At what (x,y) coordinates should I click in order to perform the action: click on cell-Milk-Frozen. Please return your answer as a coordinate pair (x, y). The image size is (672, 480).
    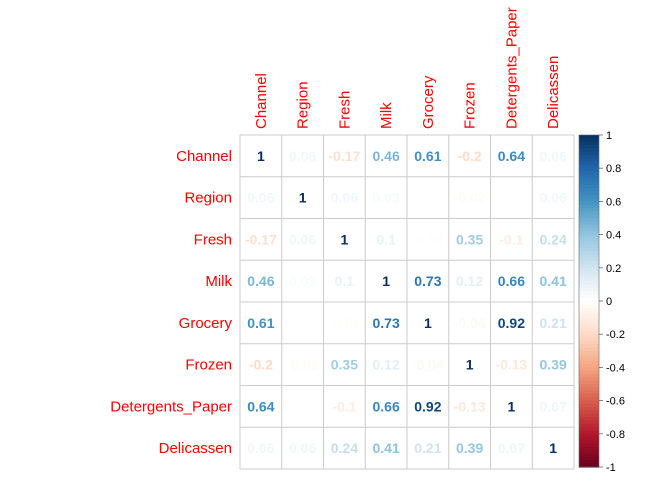
    Looking at the image, I should click on (469, 281).